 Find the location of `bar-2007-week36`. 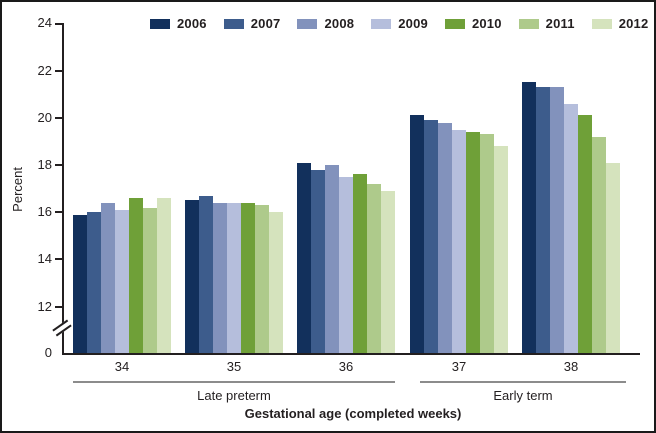

bar-2007-week36 is located at coordinates (318, 261).